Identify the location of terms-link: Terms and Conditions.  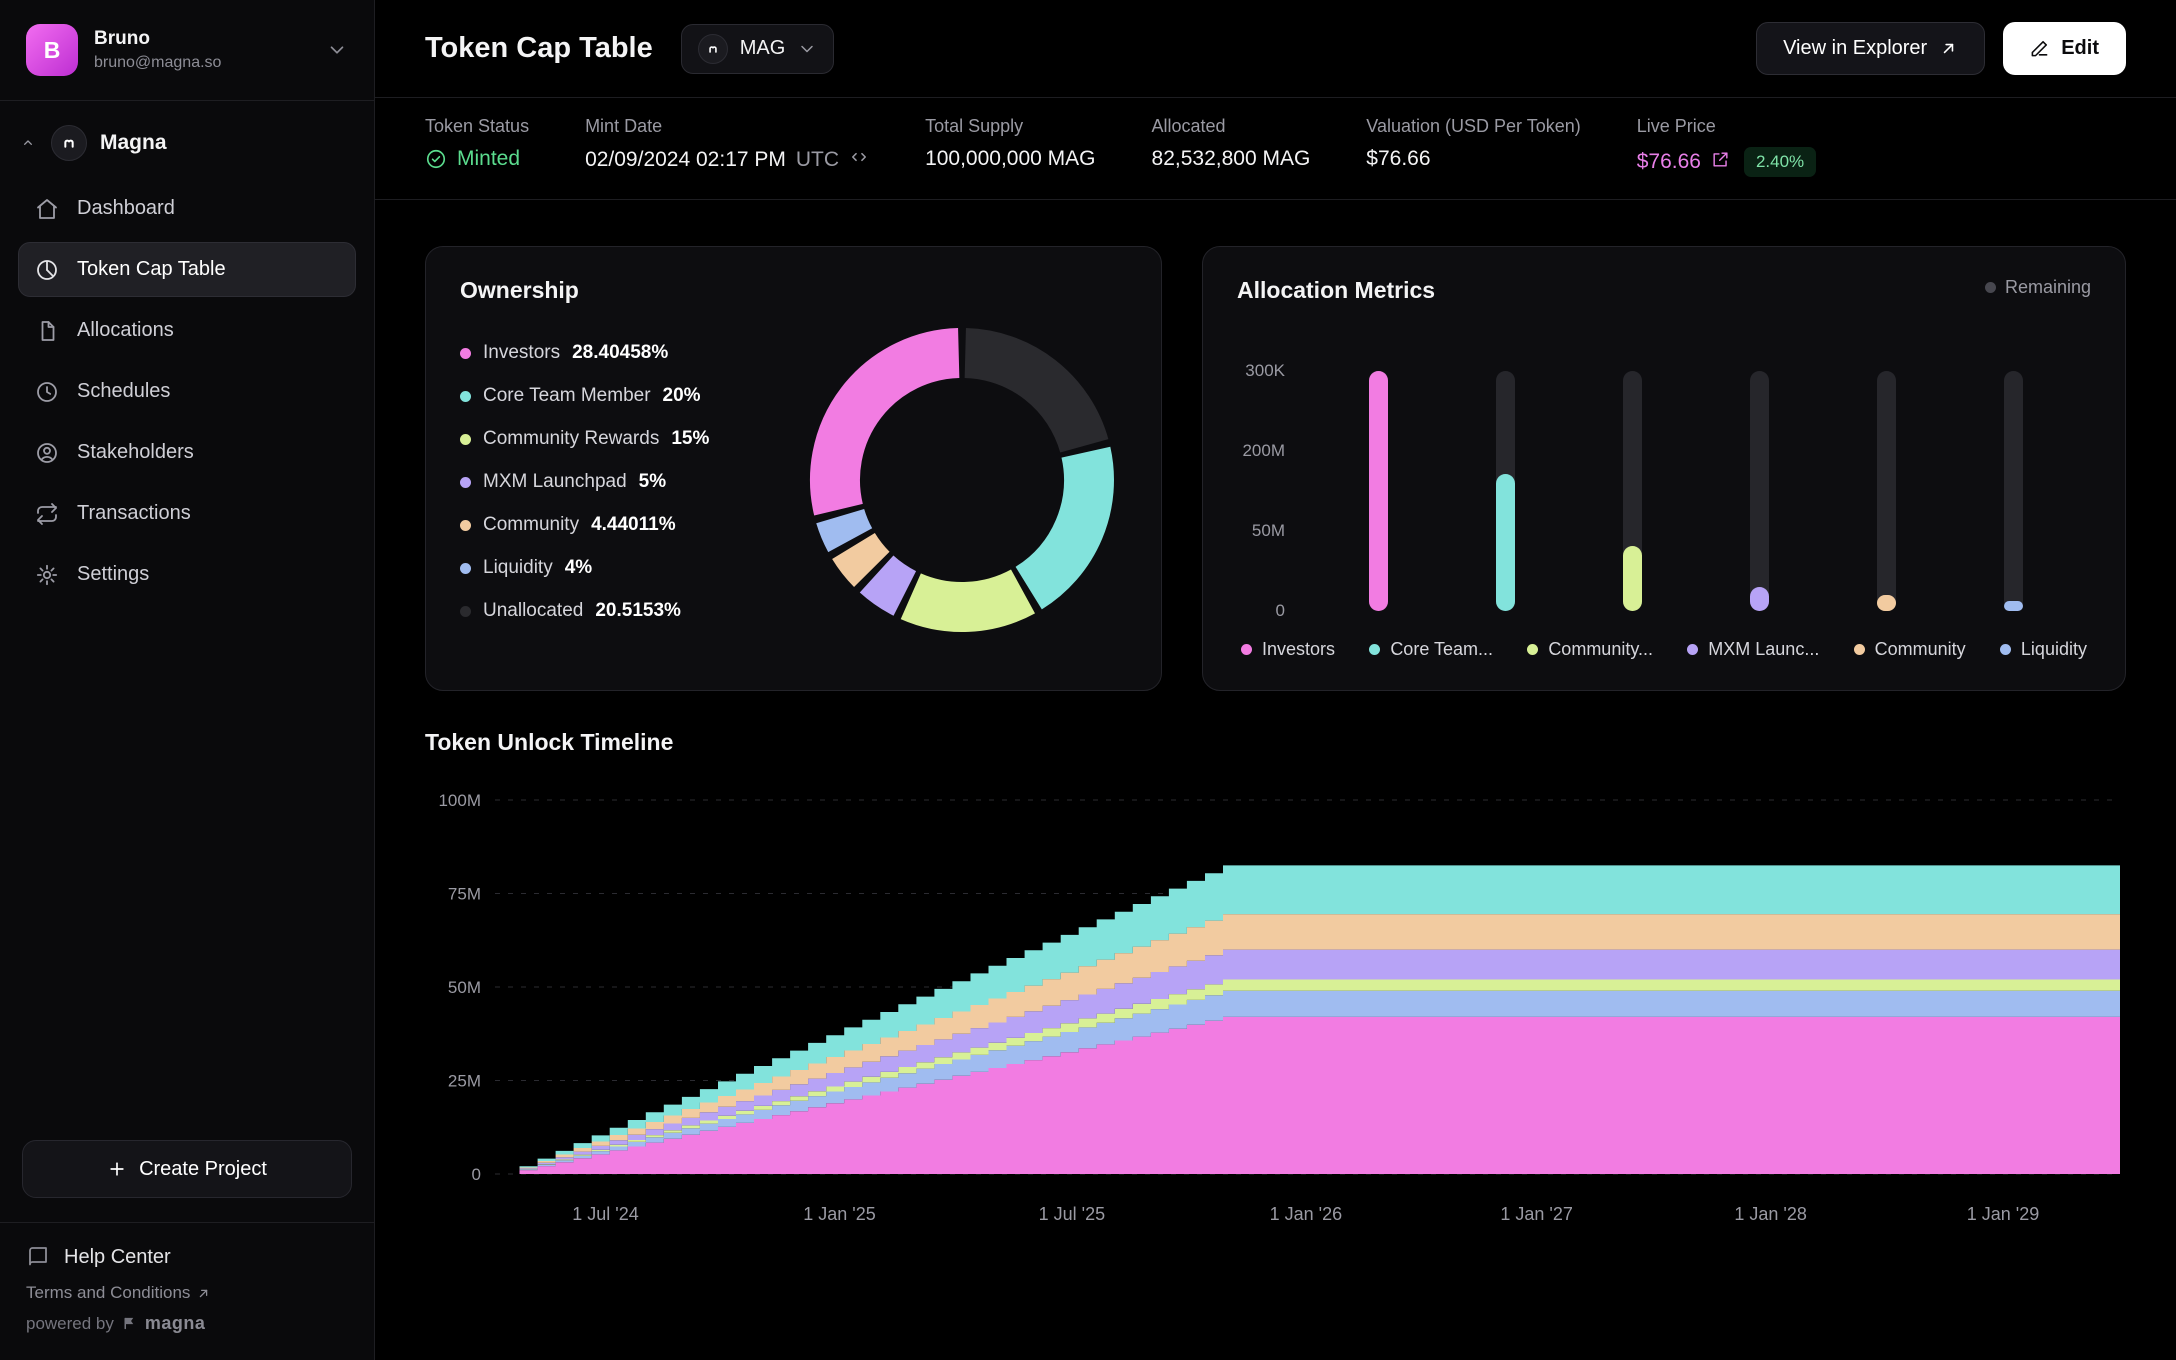
(118, 1293).